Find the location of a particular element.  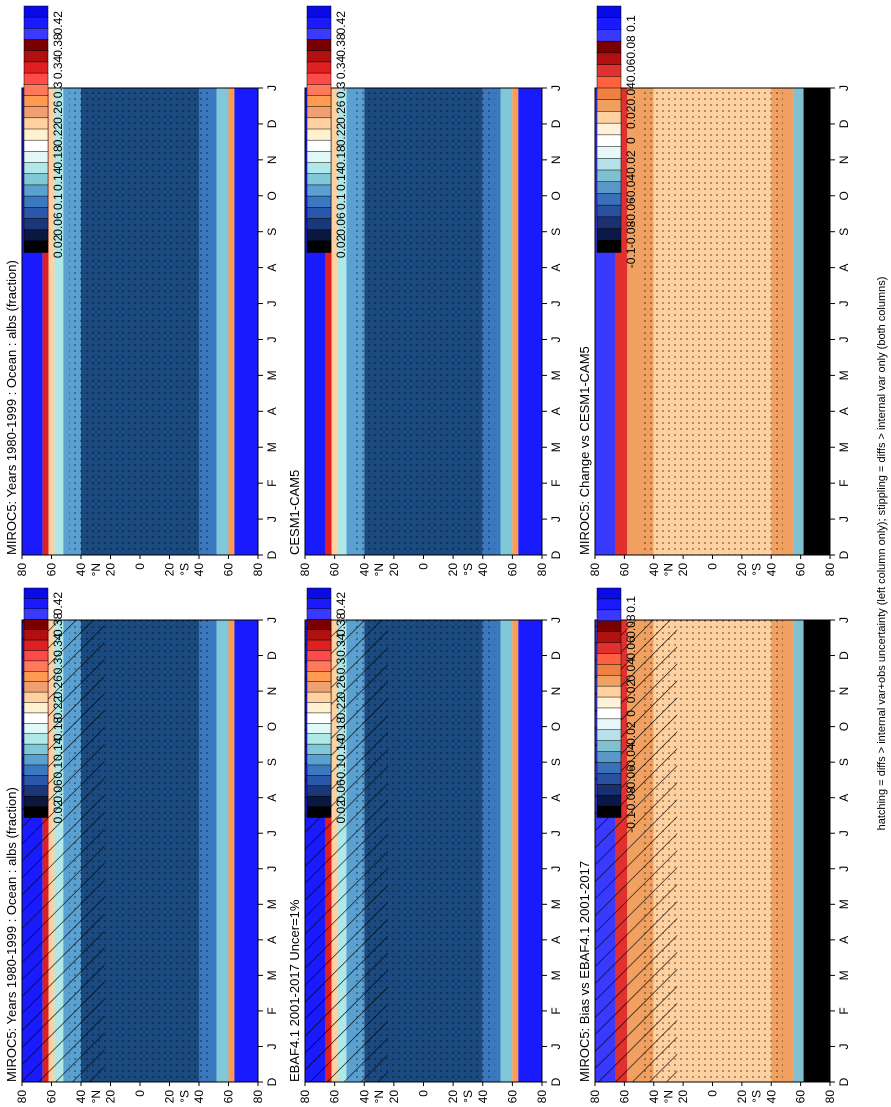

colorbar-label: 0.04 is located at coordinates (631, 670).